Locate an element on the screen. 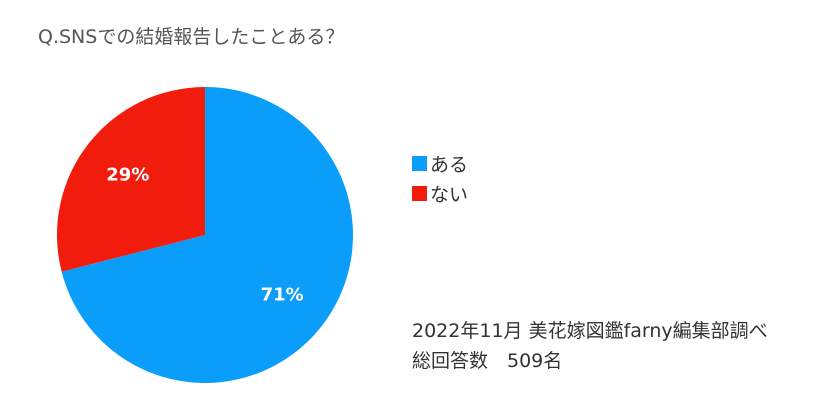 The height and width of the screenshot is (416, 836). legend-swatch-aru is located at coordinates (419, 163).